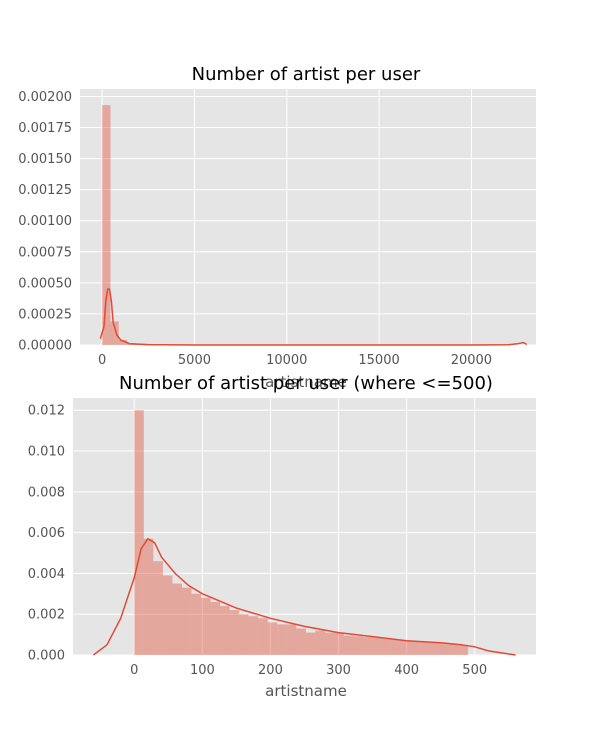 The height and width of the screenshot is (736, 597). What do you see at coordinates (308, 670) in the screenshot?
I see `x-tick-labels: 0 100 200 300 400 500` at bounding box center [308, 670].